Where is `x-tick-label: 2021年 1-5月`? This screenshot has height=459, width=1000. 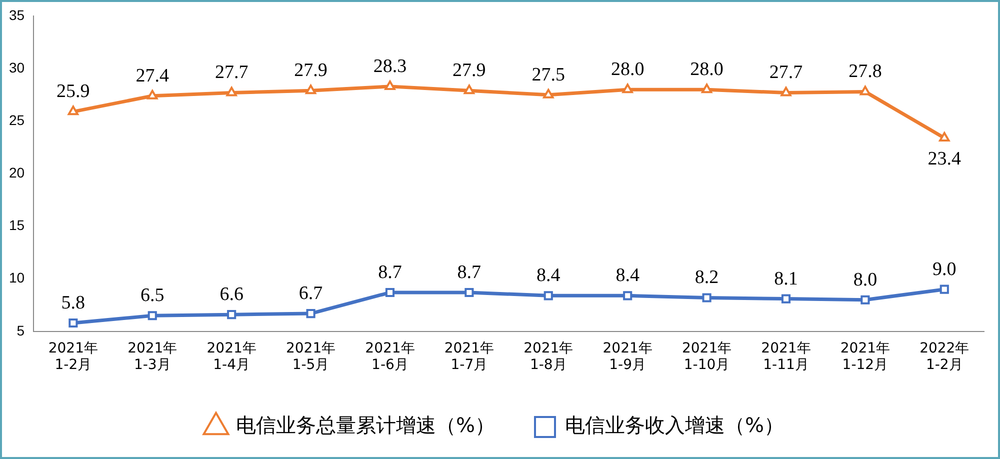
x-tick-label: 2021年 1-5月 is located at coordinates (311, 357).